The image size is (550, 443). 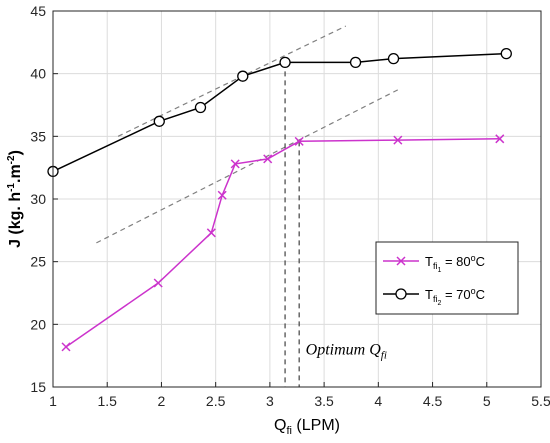 I want to click on y-tick-label: 25, so click(x=38, y=262).